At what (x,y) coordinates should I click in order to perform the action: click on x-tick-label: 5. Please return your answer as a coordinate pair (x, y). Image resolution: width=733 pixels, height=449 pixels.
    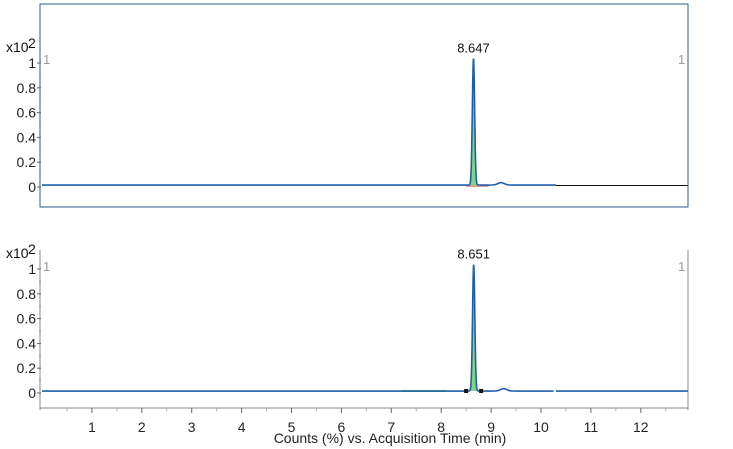
    Looking at the image, I should click on (292, 427).